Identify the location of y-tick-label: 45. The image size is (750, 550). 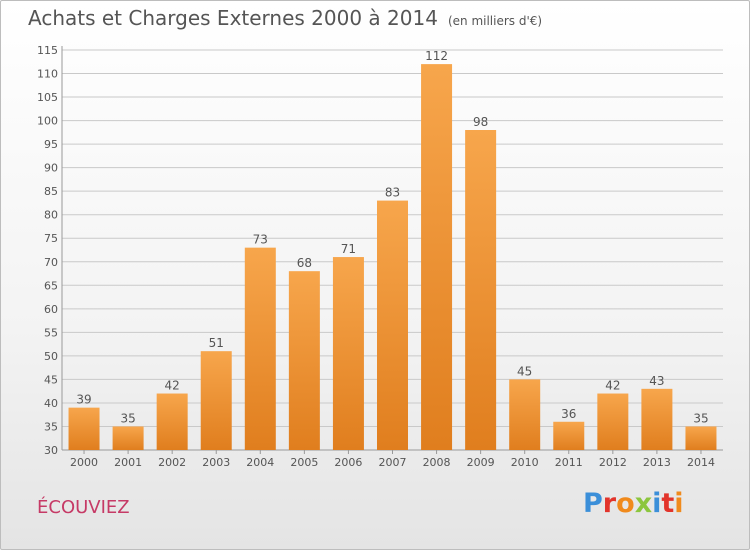
(51, 379).